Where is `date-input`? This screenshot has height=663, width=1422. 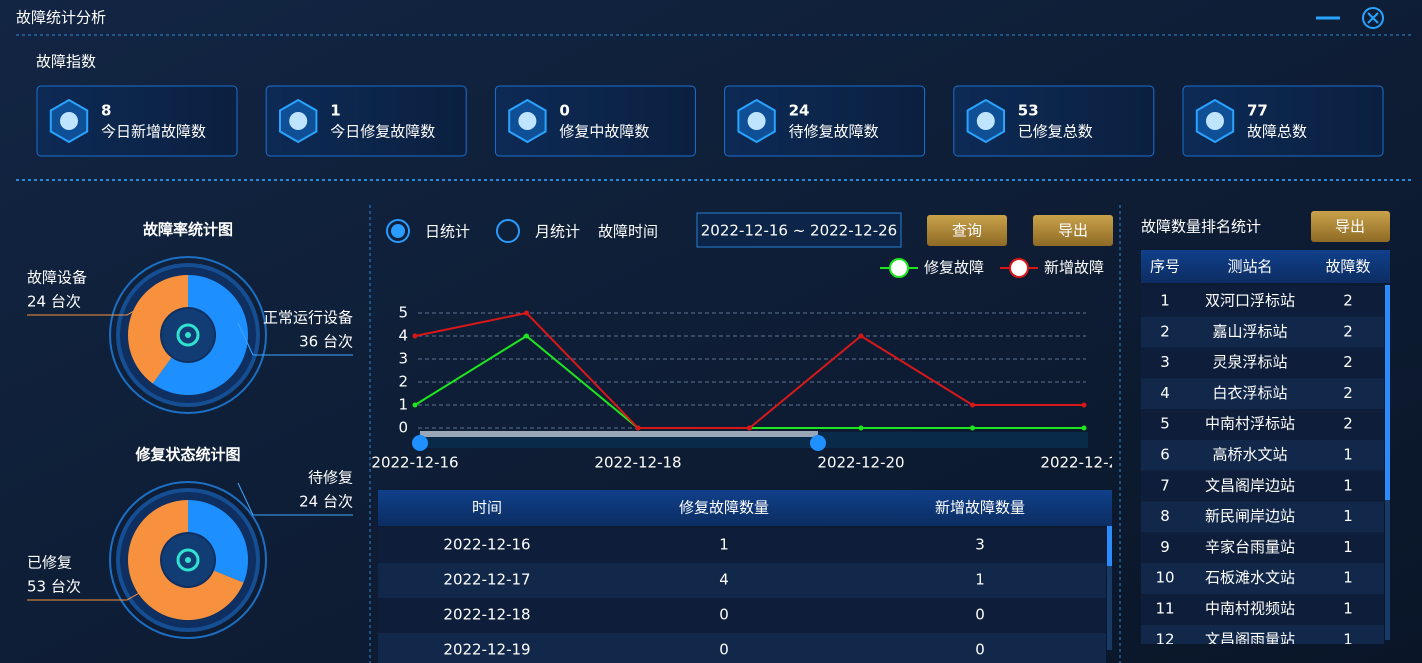
date-input is located at coordinates (799, 230).